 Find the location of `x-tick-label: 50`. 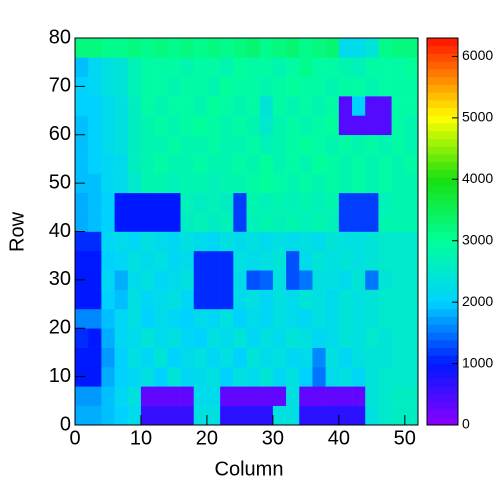

x-tick-label: 50 is located at coordinates (405, 438).